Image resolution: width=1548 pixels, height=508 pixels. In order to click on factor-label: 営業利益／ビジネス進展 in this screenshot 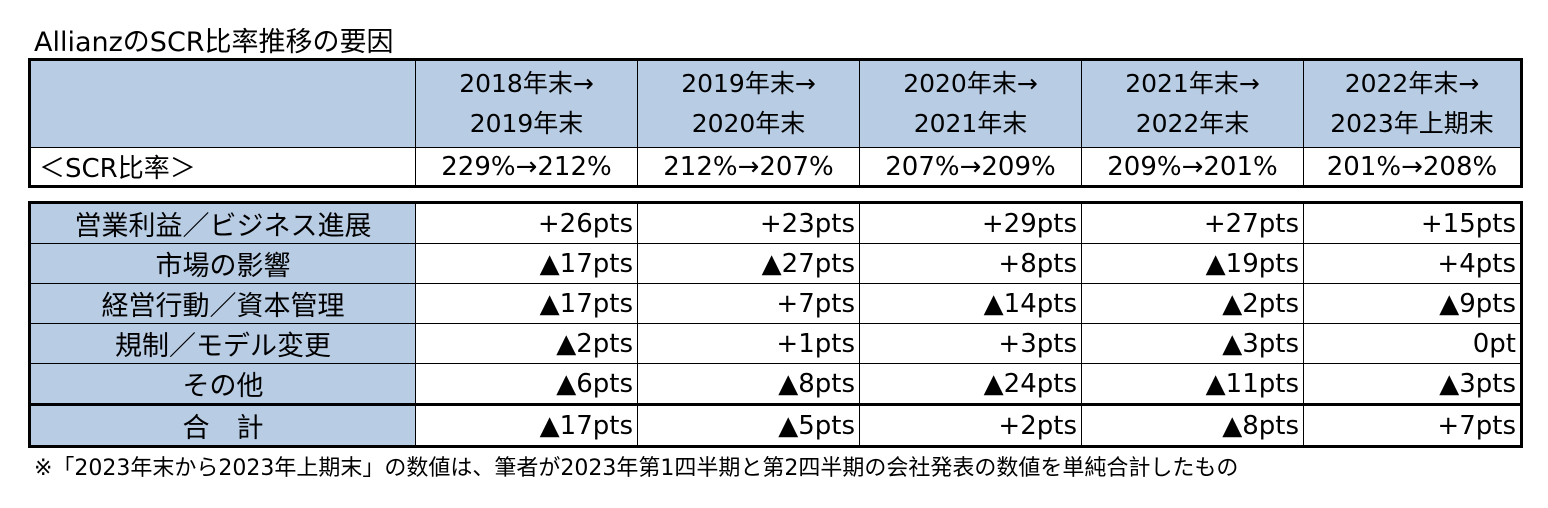, I will do `click(222, 223)`.